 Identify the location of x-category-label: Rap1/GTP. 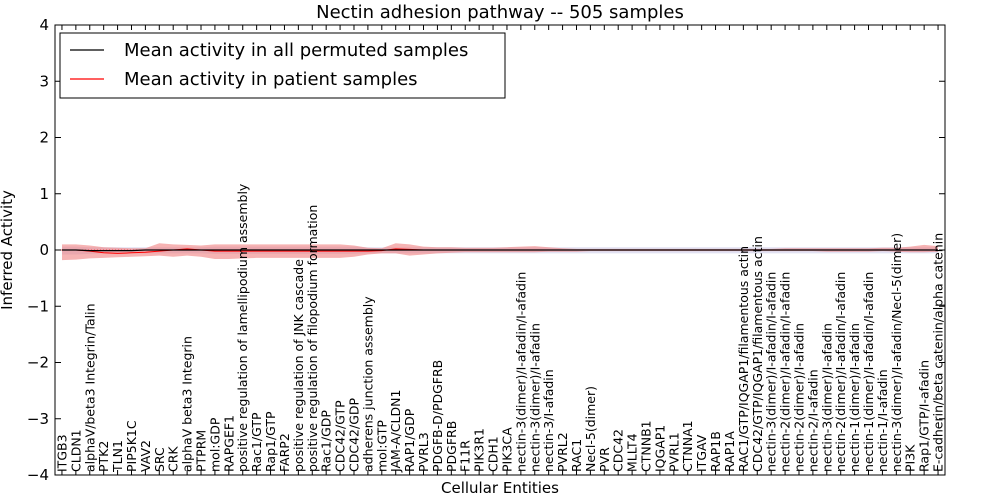
(270, 441).